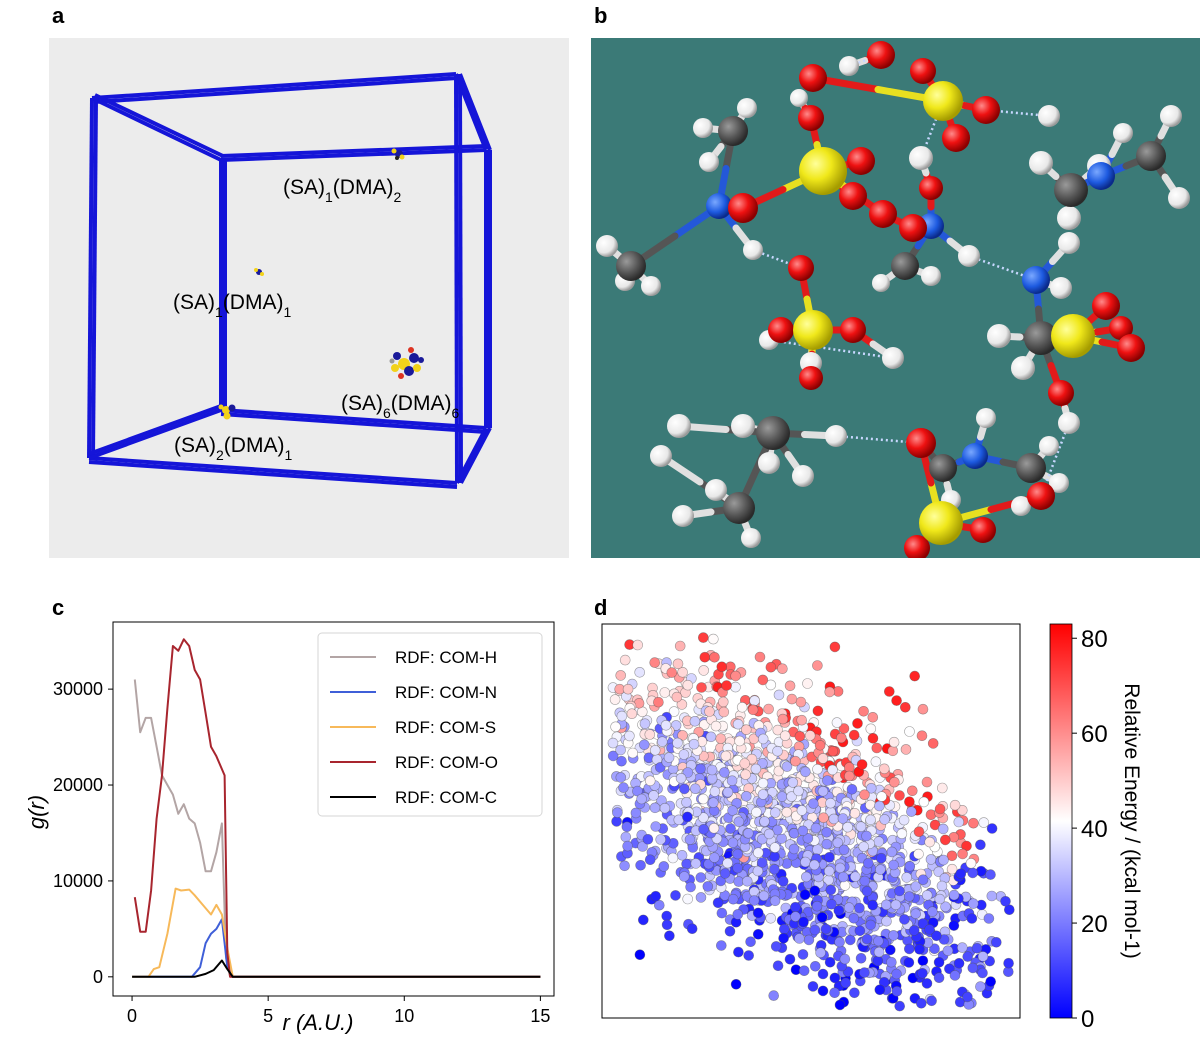 The height and width of the screenshot is (1039, 1200). Describe the element at coordinates (333, 809) in the screenshot. I see `plot-frame` at that location.